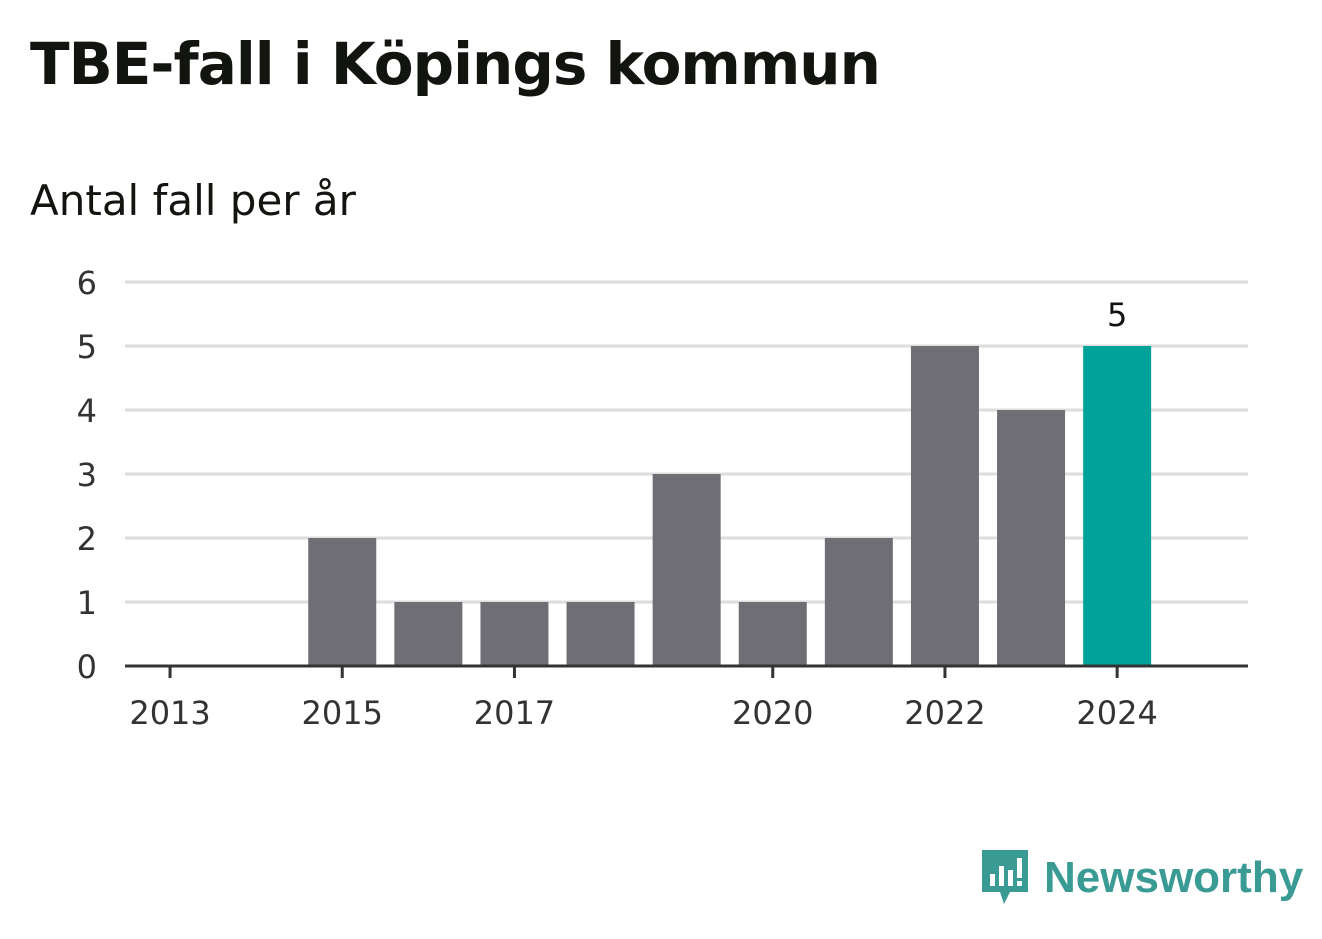 Image resolution: width=1322 pixels, height=939 pixels. I want to click on x-tick-label: 2022, so click(944, 713).